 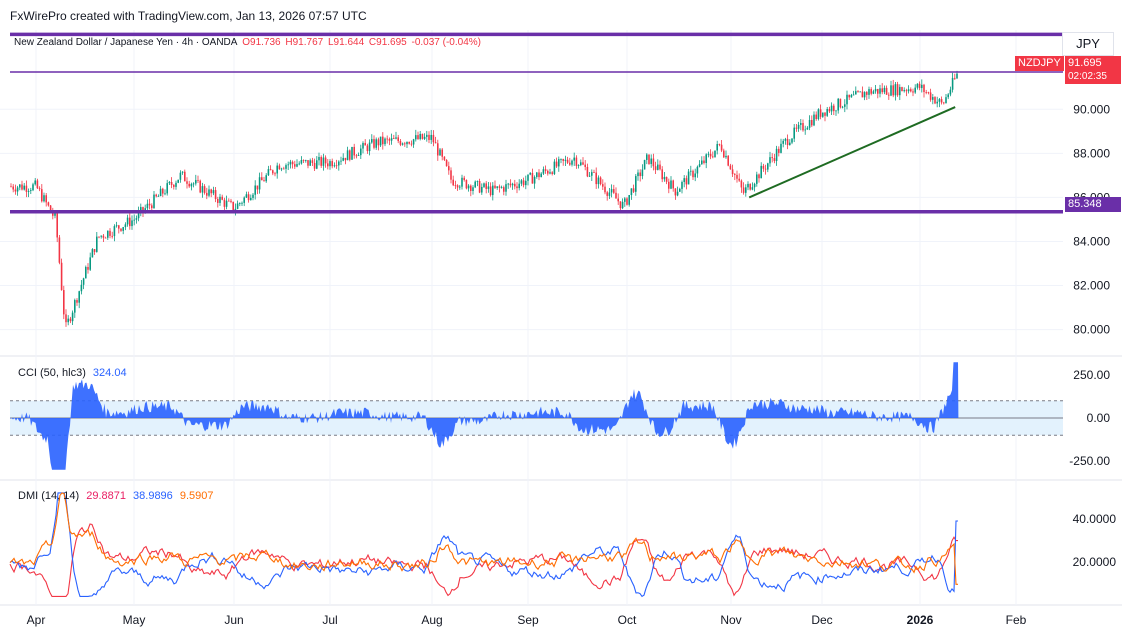 I want to click on currency-button: JPY, so click(x=1088, y=44).